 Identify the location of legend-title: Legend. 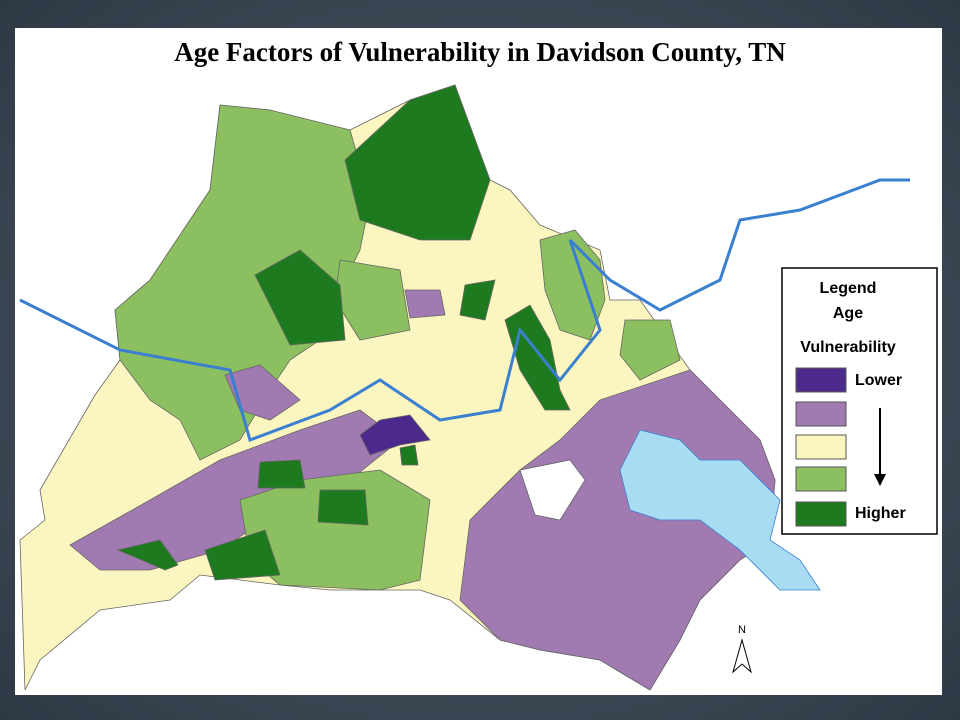
(848, 288).